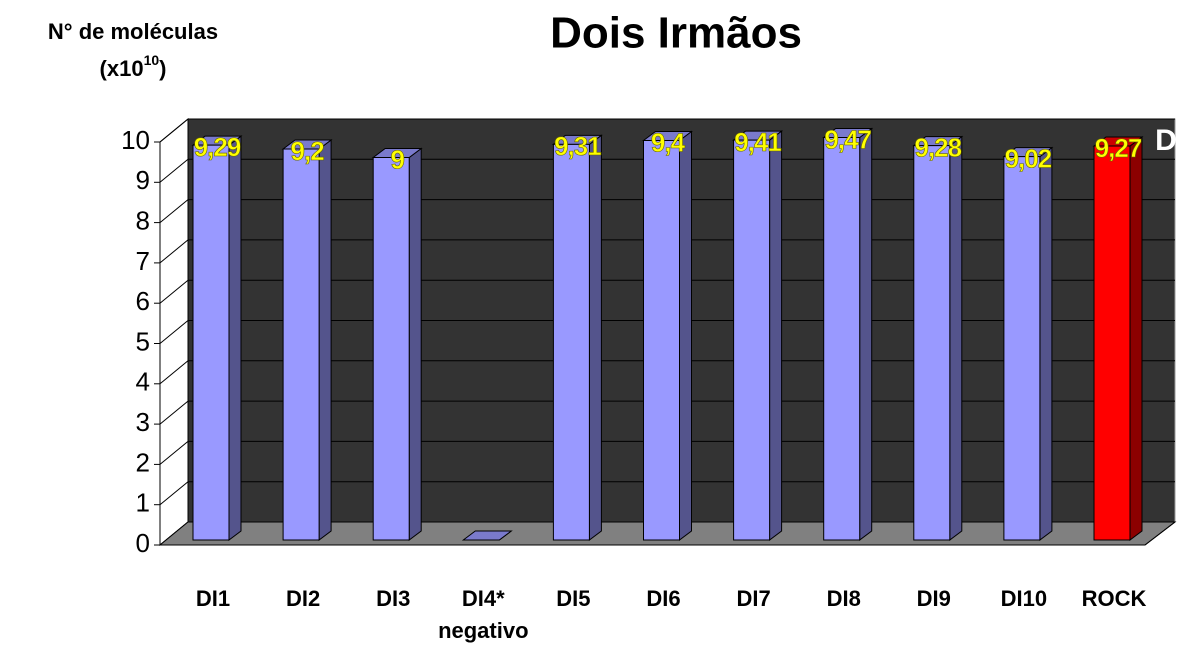 The height and width of the screenshot is (645, 1182). What do you see at coordinates (217, 147) in the screenshot?
I see `value-label: 9,29` at bounding box center [217, 147].